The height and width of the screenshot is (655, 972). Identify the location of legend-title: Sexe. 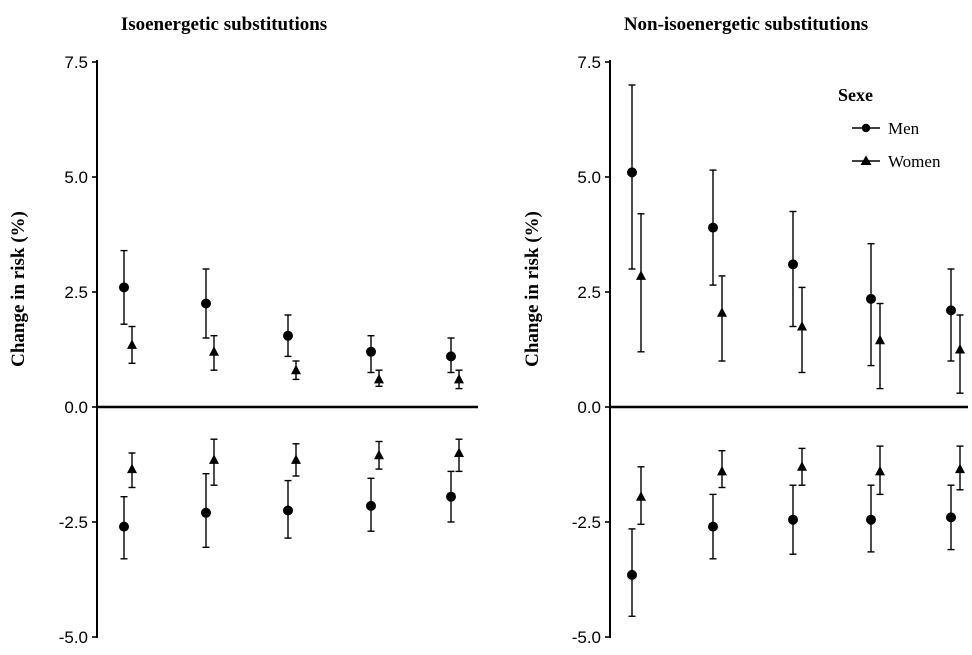
(855, 95).